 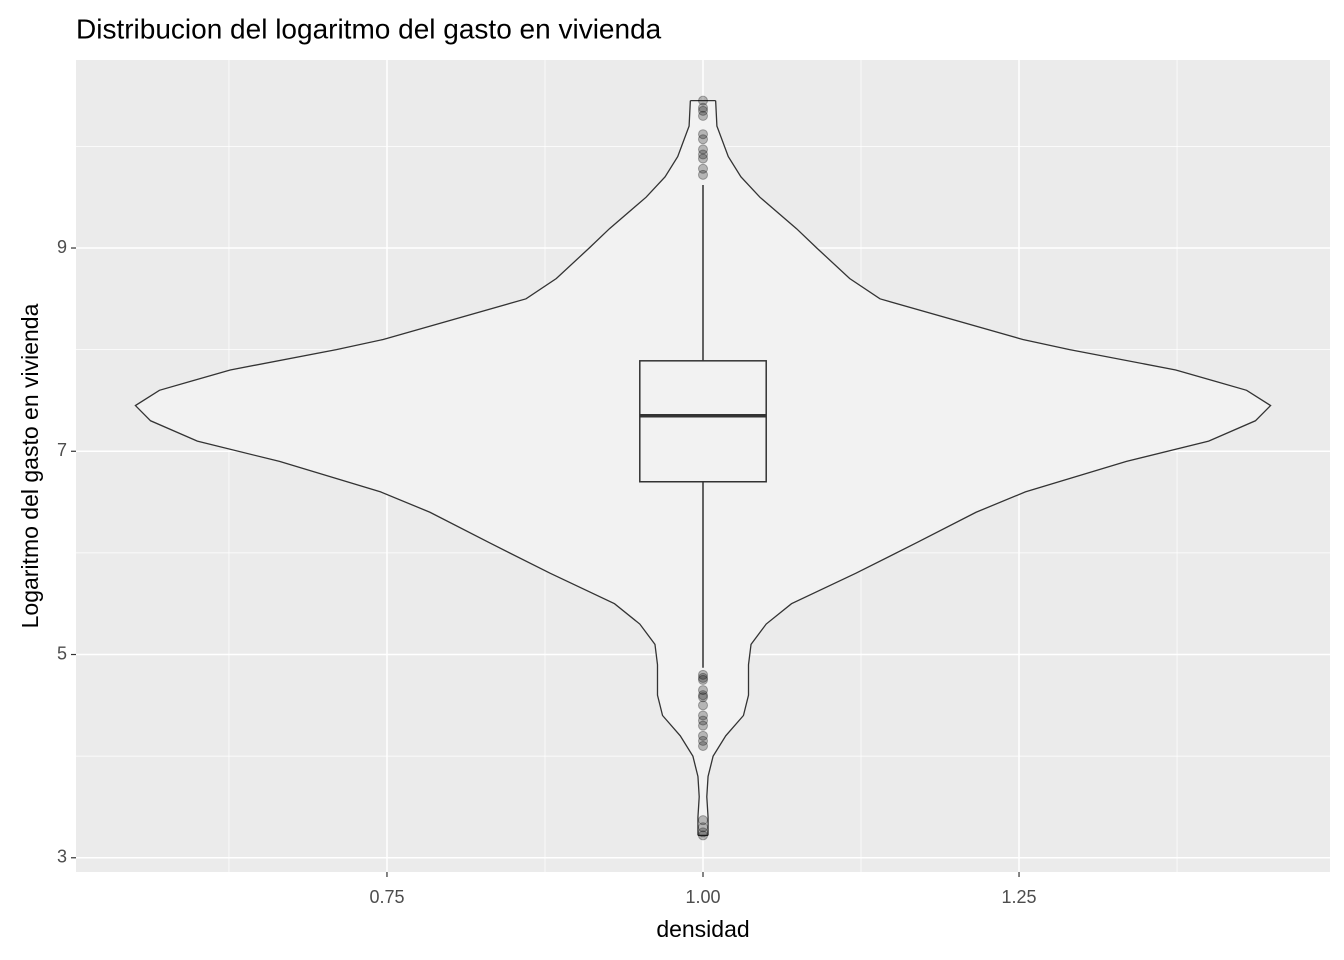 I want to click on y-tick-label: 3, so click(x=62, y=857).